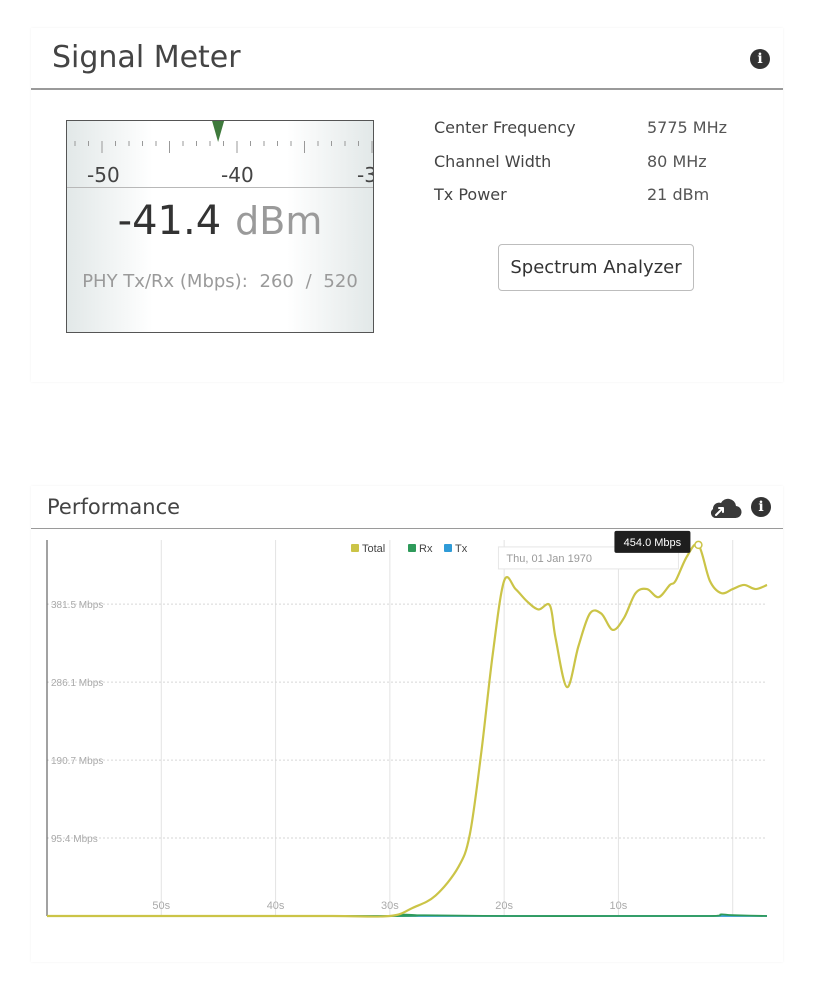 Image resolution: width=825 pixels, height=1000 pixels. I want to click on center-frequency-label: Center Frequency, so click(505, 127).